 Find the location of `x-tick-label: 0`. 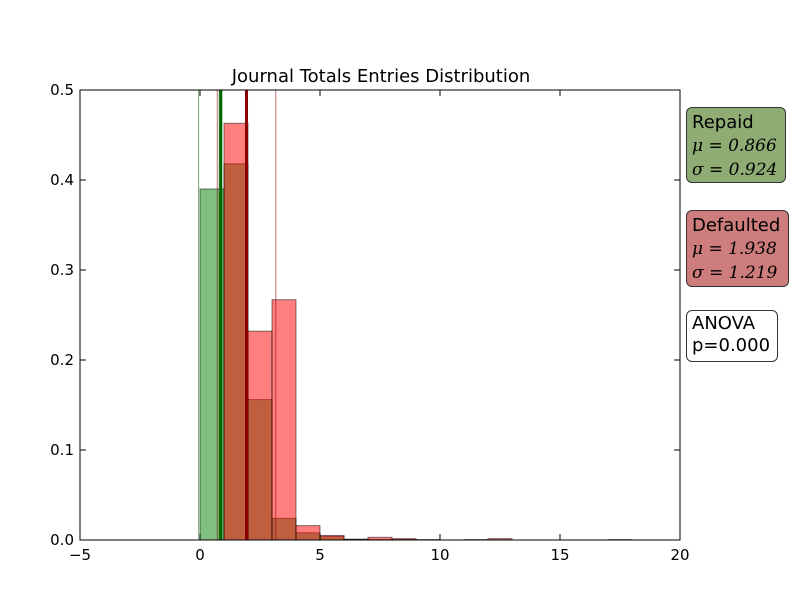

x-tick-label: 0 is located at coordinates (200, 555).